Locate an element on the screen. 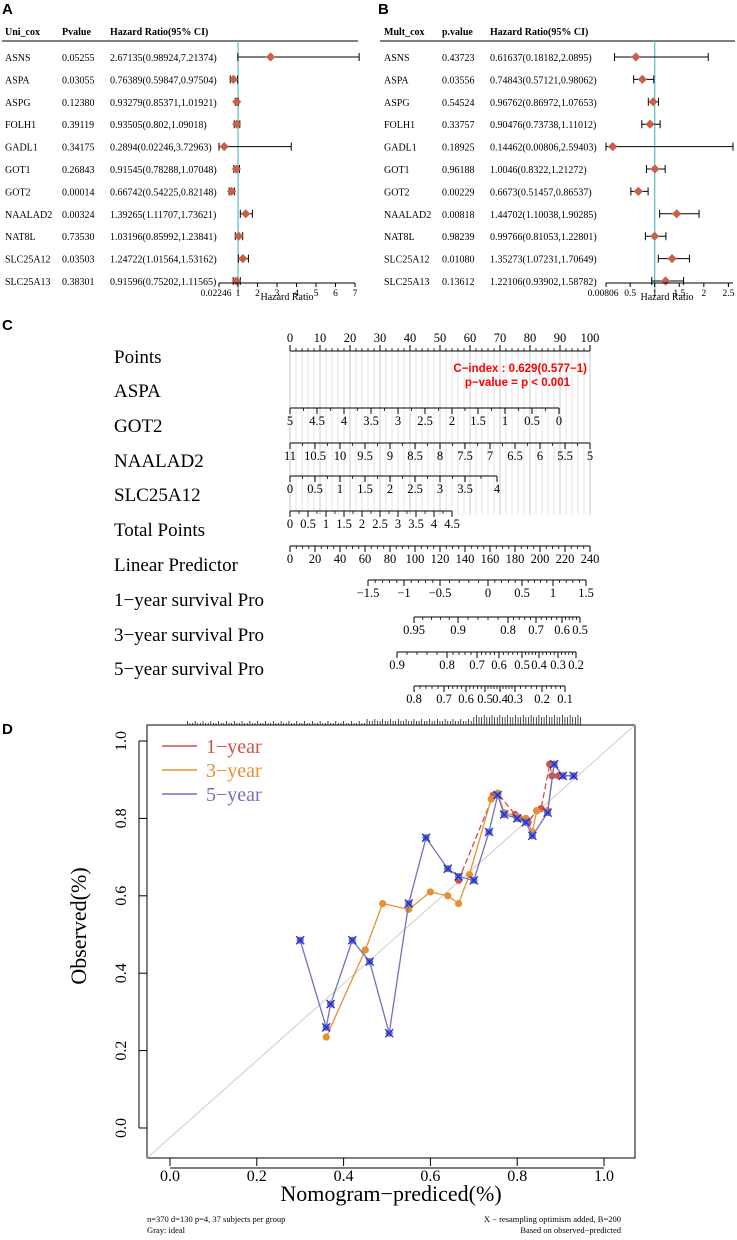 The height and width of the screenshot is (1240, 737). p-value: 0.73530 is located at coordinates (78, 237).